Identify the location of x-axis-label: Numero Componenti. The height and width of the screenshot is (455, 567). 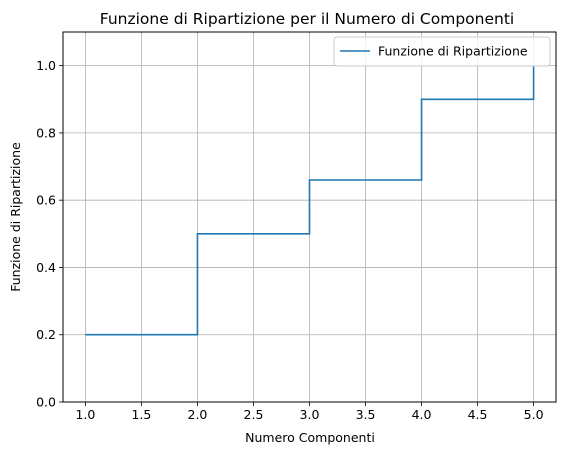
(310, 437).